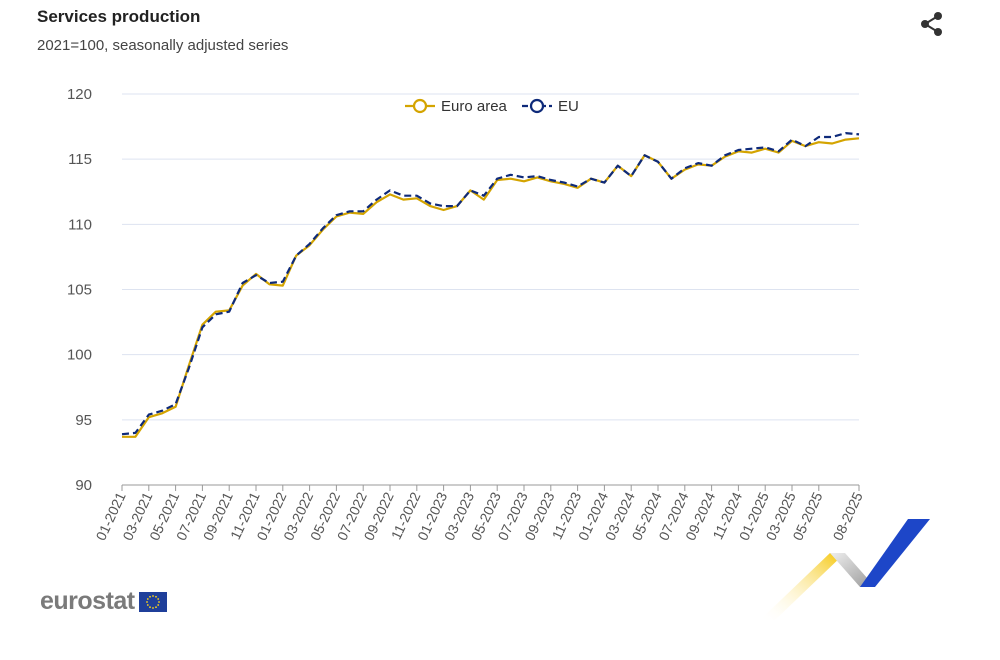 Image resolution: width=1000 pixels, height=660 pixels. Describe the element at coordinates (163, 45) in the screenshot. I see `chart-subtitle: 2021=100, seasonally adjusted series` at that location.